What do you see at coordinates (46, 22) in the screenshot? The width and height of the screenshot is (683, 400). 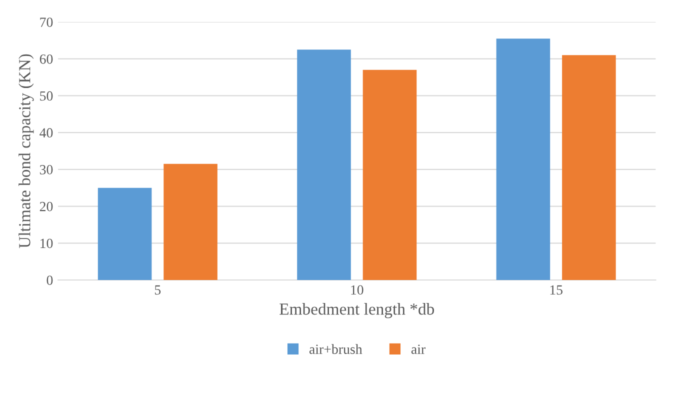 I see `y-tick-label: 70` at bounding box center [46, 22].